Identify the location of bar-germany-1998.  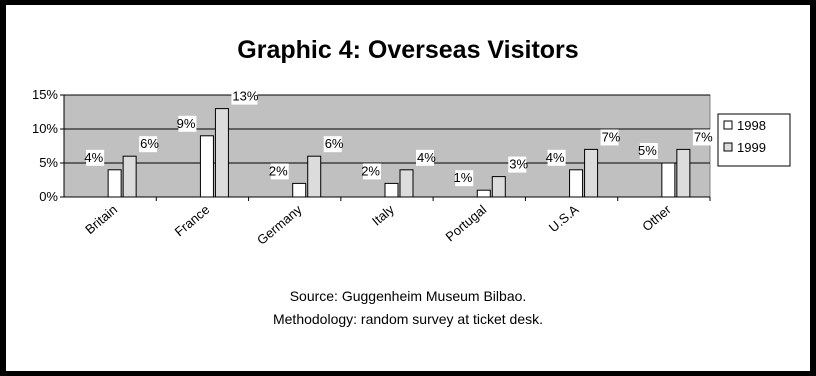
(299, 190).